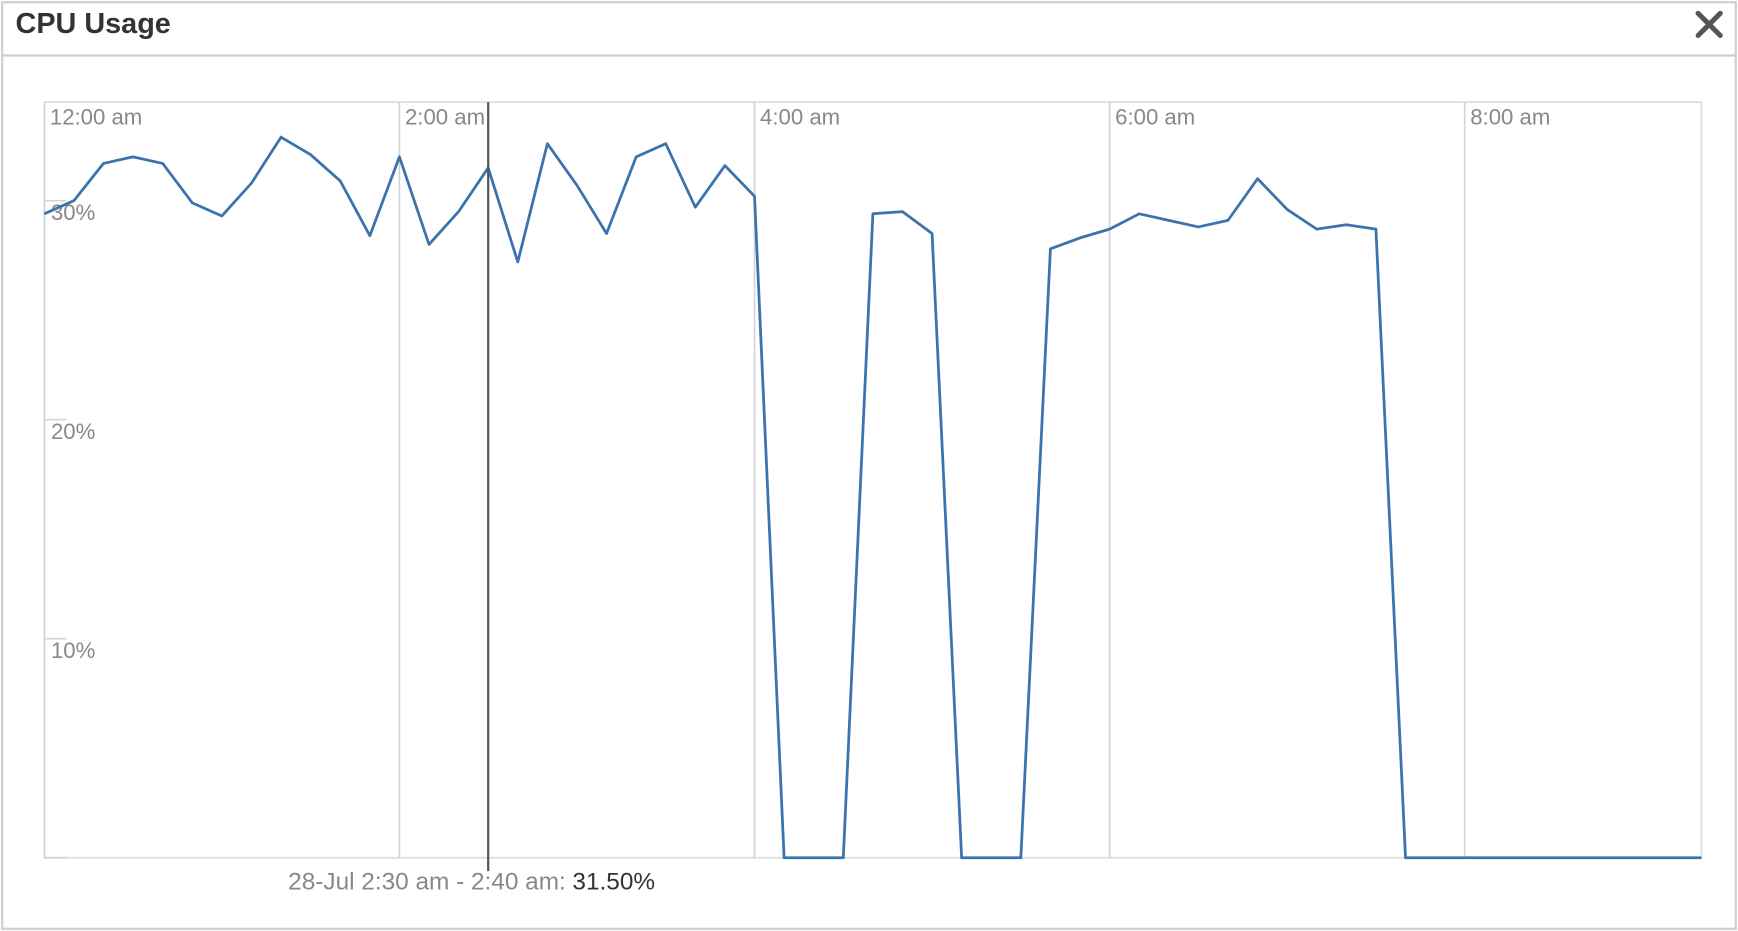 The width and height of the screenshot is (1738, 931). I want to click on x-tick-label: 4:00 am, so click(800, 117).